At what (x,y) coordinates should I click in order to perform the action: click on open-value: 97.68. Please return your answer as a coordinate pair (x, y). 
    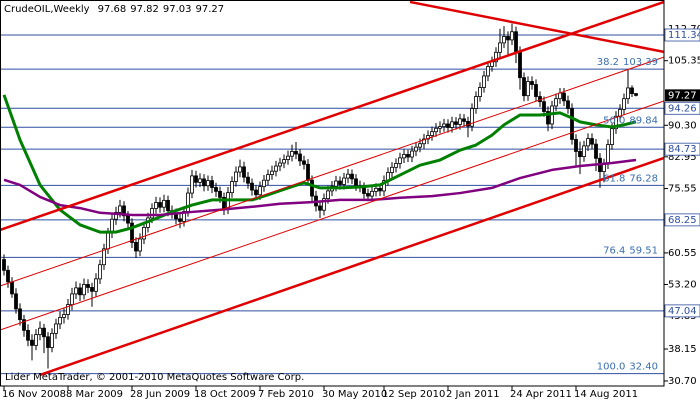
    Looking at the image, I should click on (112, 9).